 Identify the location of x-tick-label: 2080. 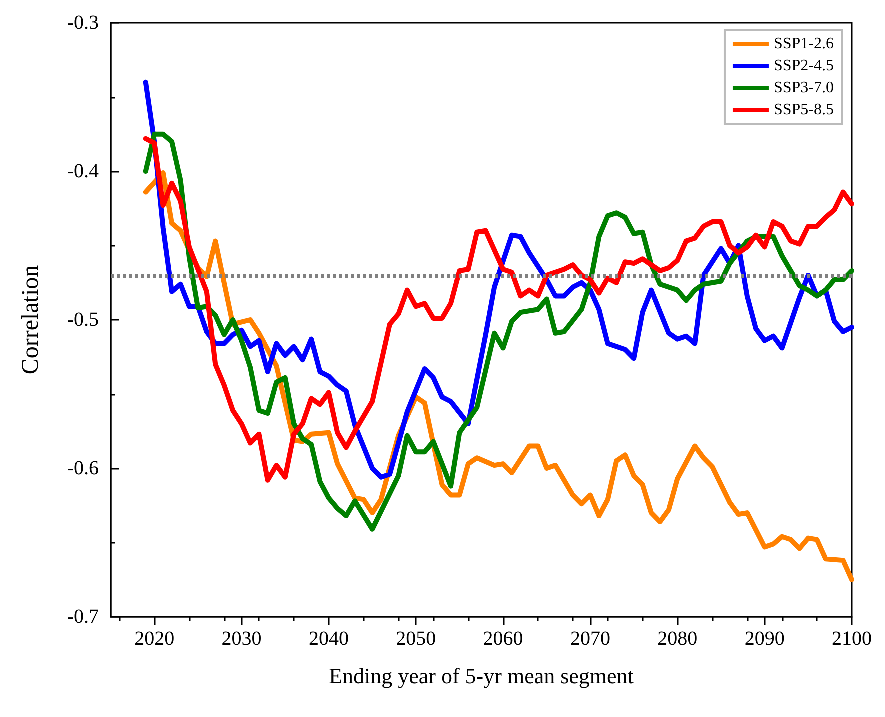
(678, 639).